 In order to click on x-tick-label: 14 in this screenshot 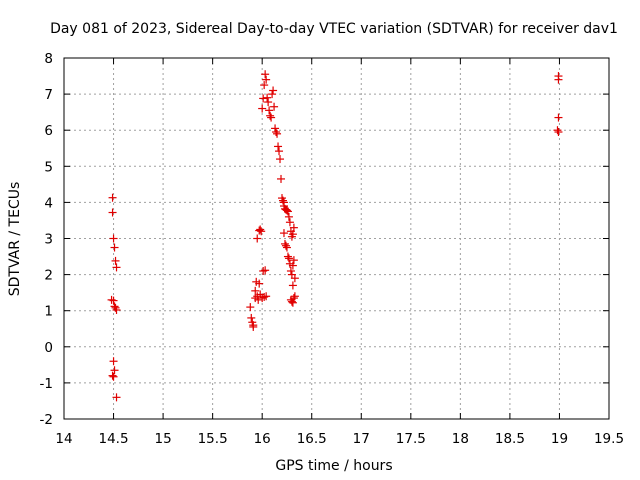, I will do `click(63, 439)`.